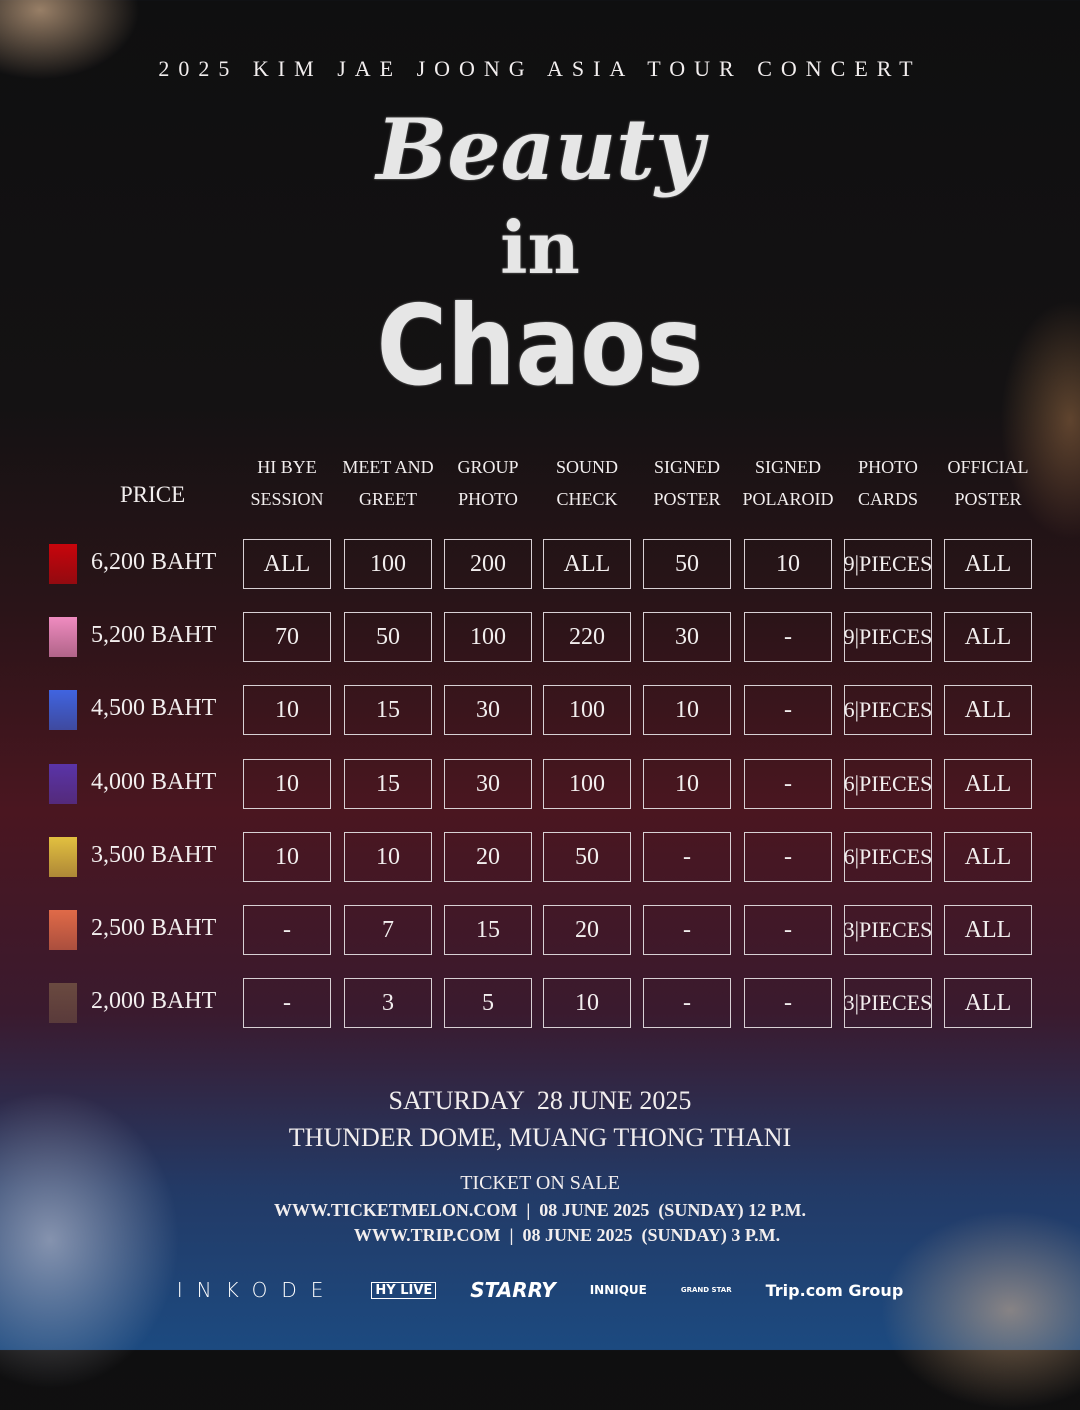 The image size is (1080, 1410). What do you see at coordinates (988, 483) in the screenshot?
I see `column-header: OFFICIAL POSTER` at bounding box center [988, 483].